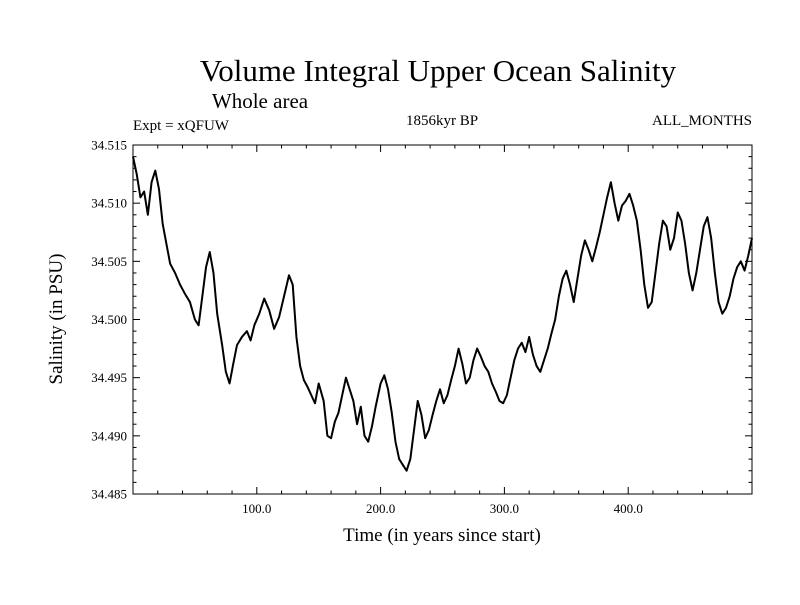 Image resolution: width=800 pixels, height=605 pixels. I want to click on period-label: 1856kyr BP, so click(442, 121).